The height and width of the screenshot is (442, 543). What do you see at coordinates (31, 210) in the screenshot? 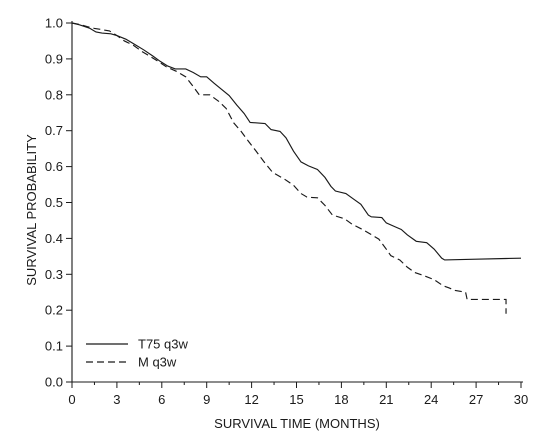
I see `y-axis-title: SURVIVAL PROBABILITY` at bounding box center [31, 210].